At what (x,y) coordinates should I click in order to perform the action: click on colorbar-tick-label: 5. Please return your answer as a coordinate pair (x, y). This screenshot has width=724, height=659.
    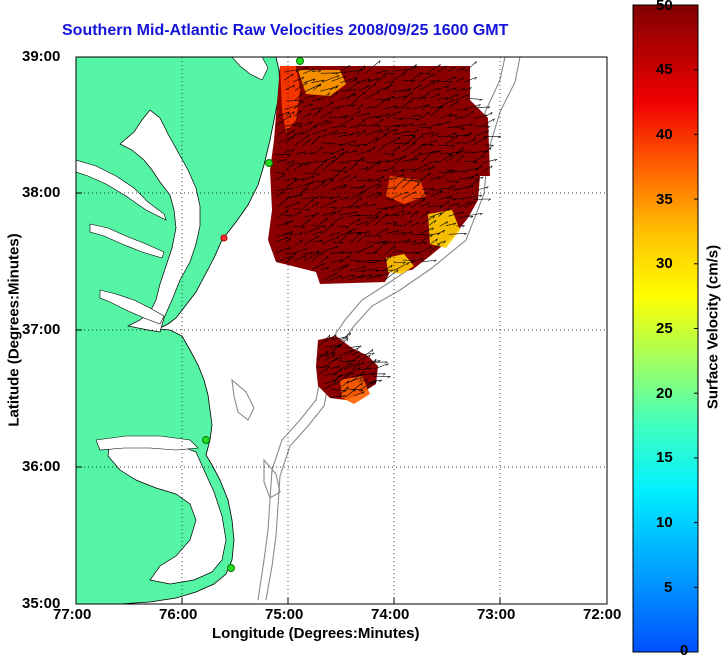
    Looking at the image, I should click on (668, 587).